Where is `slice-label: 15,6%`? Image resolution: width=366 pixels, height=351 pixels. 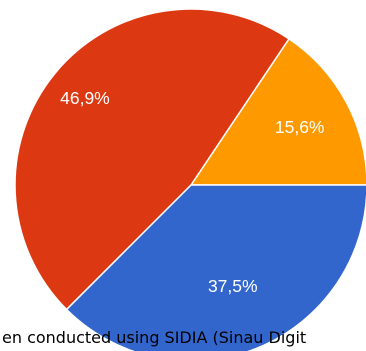
slice-label: 15,6% is located at coordinates (300, 127).